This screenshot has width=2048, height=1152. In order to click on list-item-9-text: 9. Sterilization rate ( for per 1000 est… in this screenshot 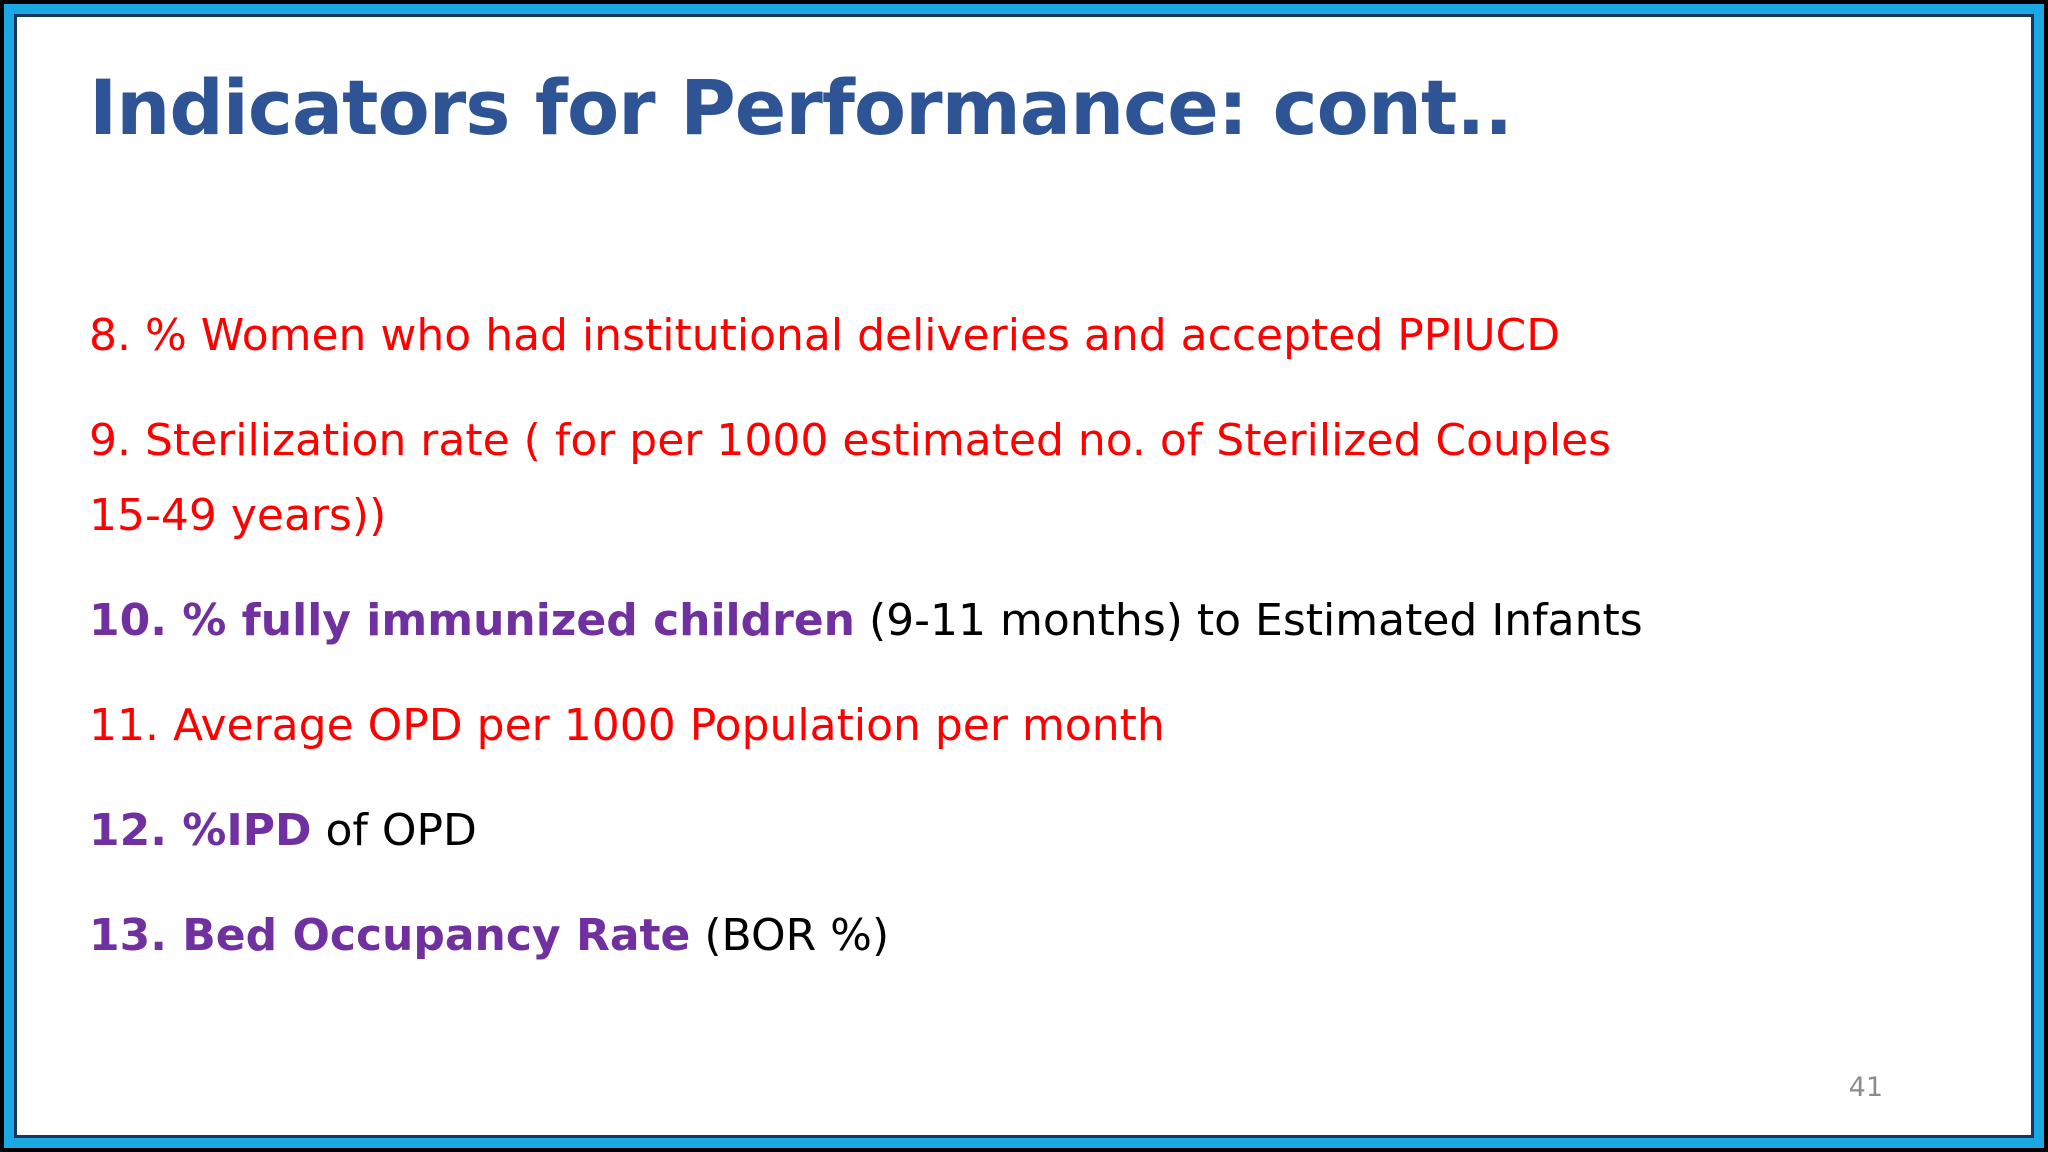, I will do `click(850, 478)`.